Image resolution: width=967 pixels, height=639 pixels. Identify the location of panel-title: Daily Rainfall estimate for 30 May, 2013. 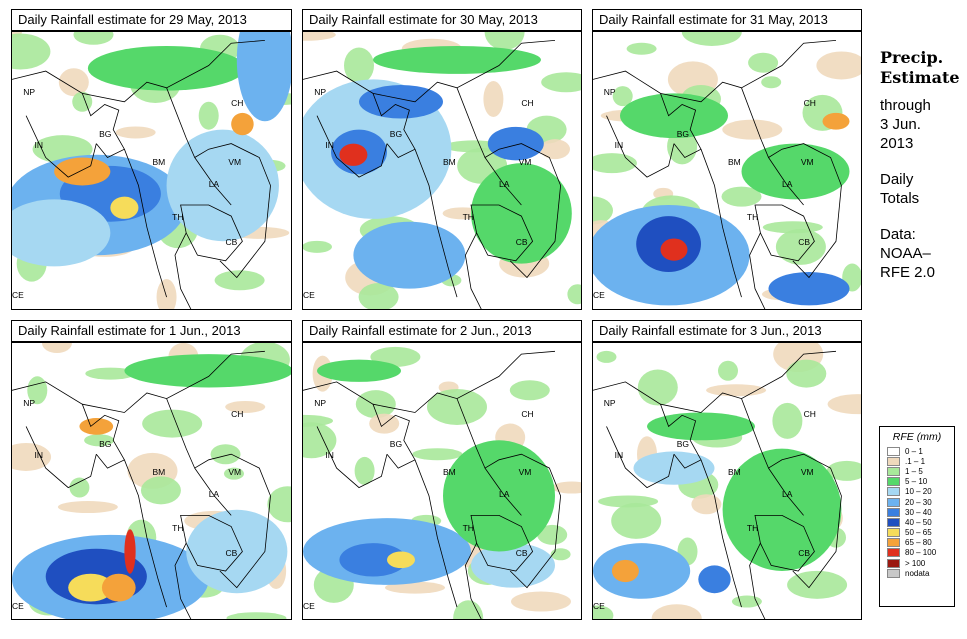
(442, 20).